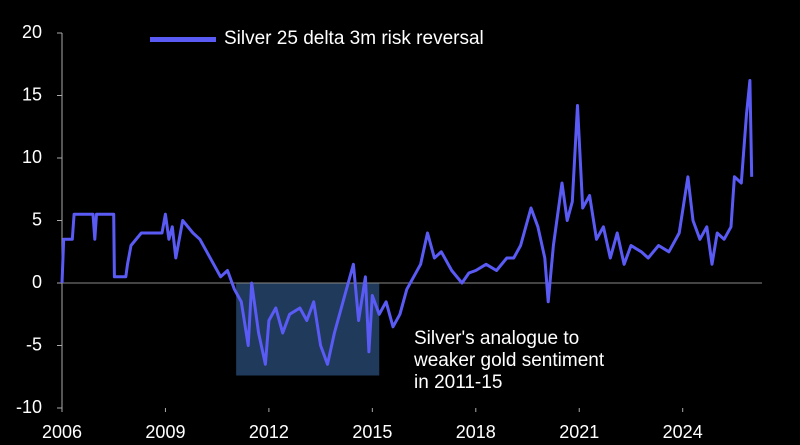 Image resolution: width=800 pixels, height=445 pixels. What do you see at coordinates (458, 382) in the screenshot?
I see `annotation-line: in 2011-15` at bounding box center [458, 382].